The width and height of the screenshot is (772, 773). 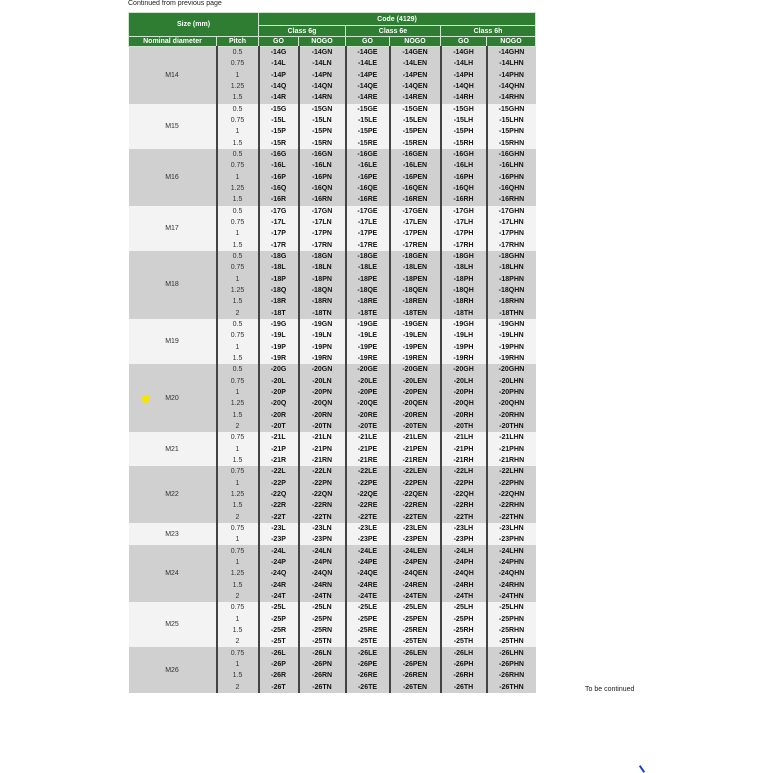 What do you see at coordinates (367, 370) in the screenshot?
I see `code-cell-go-6e: -20GE` at bounding box center [367, 370].